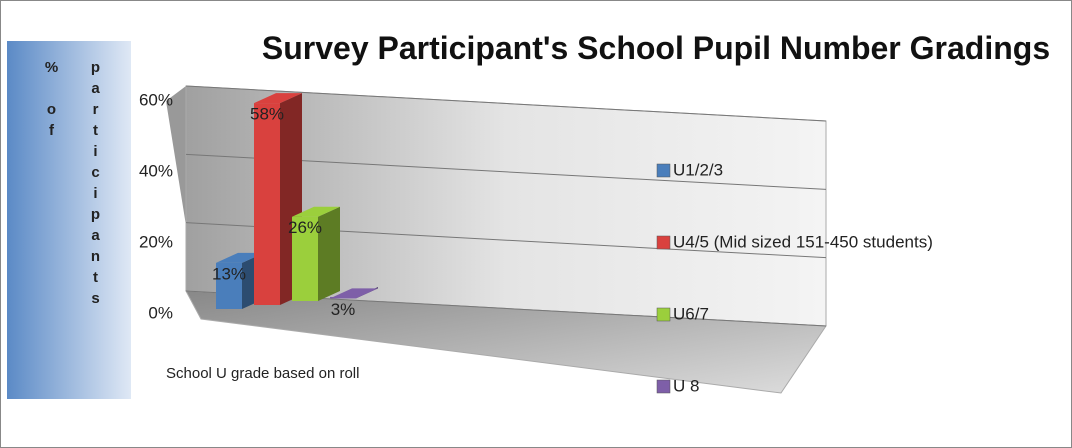  I want to click on legend-label: U4/5 (Mid sized 151-450 students), so click(803, 241).